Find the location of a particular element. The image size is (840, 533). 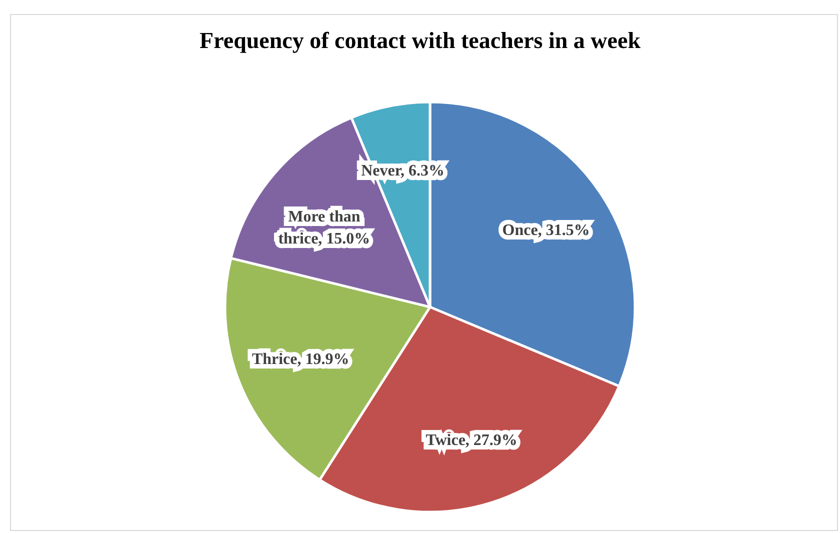

slice-label: Thrice, 19.9% is located at coordinates (301, 359).